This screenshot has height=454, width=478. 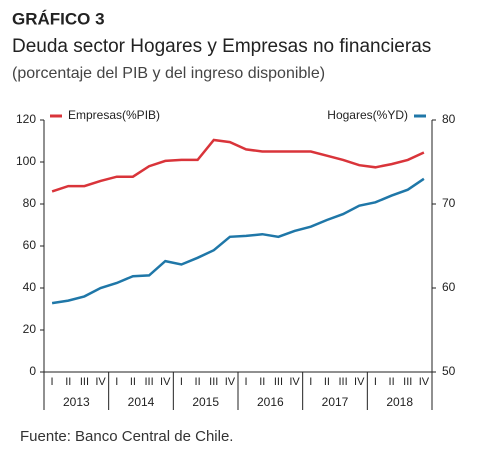 I want to click on chart-label: GRÁFICO 3, so click(x=58, y=18).